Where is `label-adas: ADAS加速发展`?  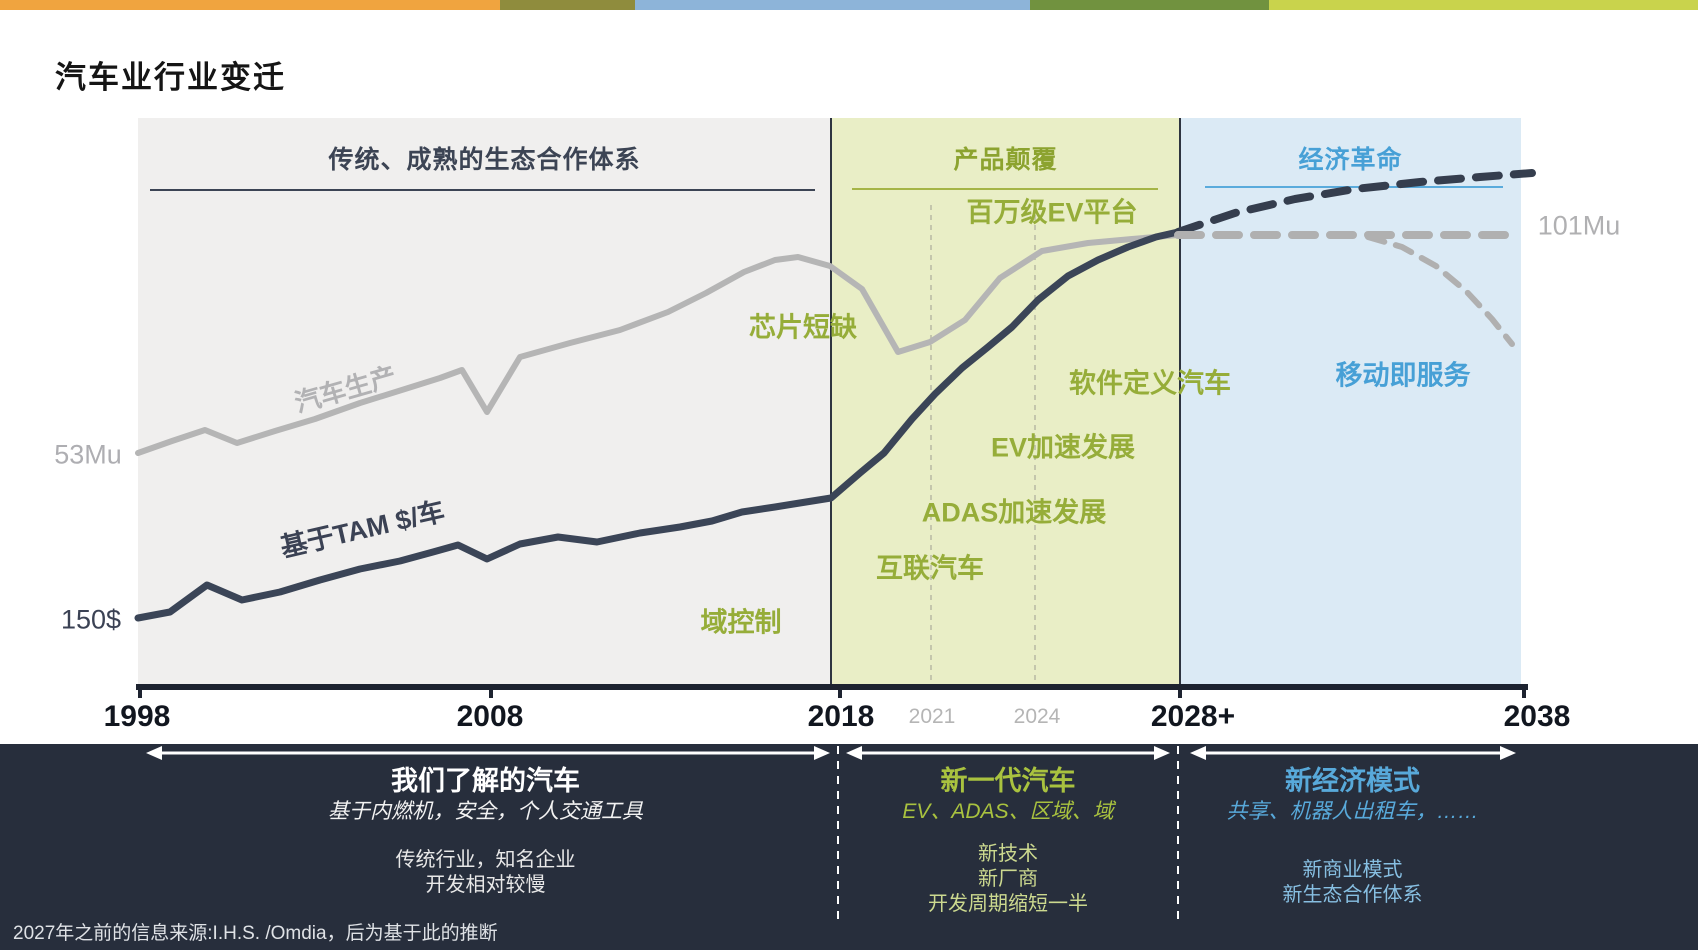
label-adas: ADAS加速发展 is located at coordinates (1014, 512).